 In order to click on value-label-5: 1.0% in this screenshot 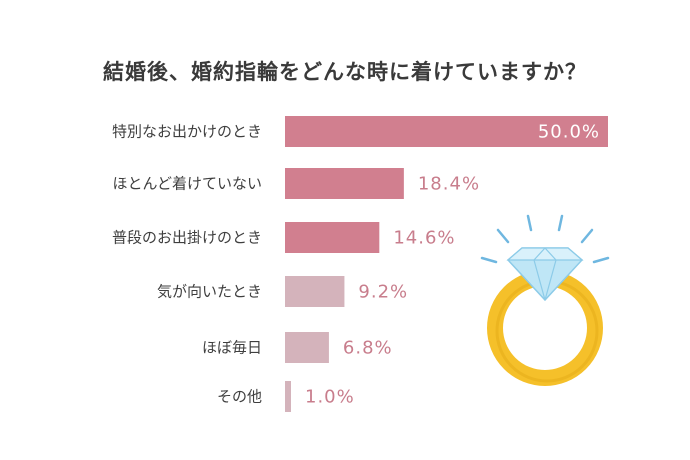, I will do `click(330, 397)`.